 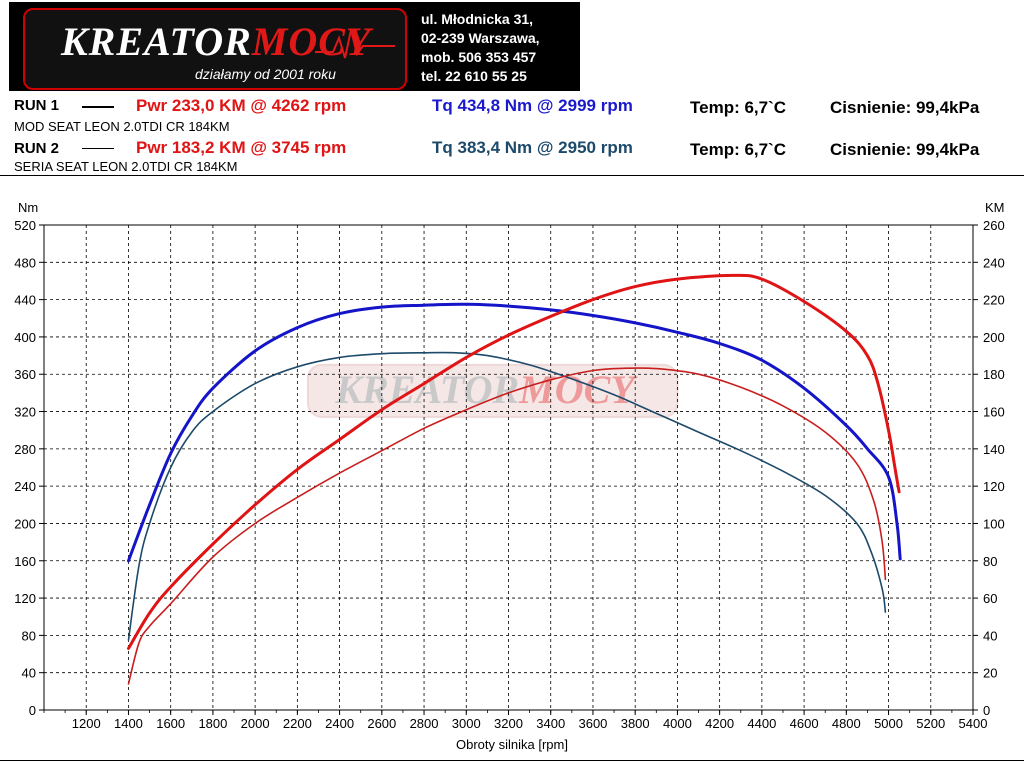 What do you see at coordinates (986, 710) in the screenshot?
I see `y-right-tick-label: 0` at bounding box center [986, 710].